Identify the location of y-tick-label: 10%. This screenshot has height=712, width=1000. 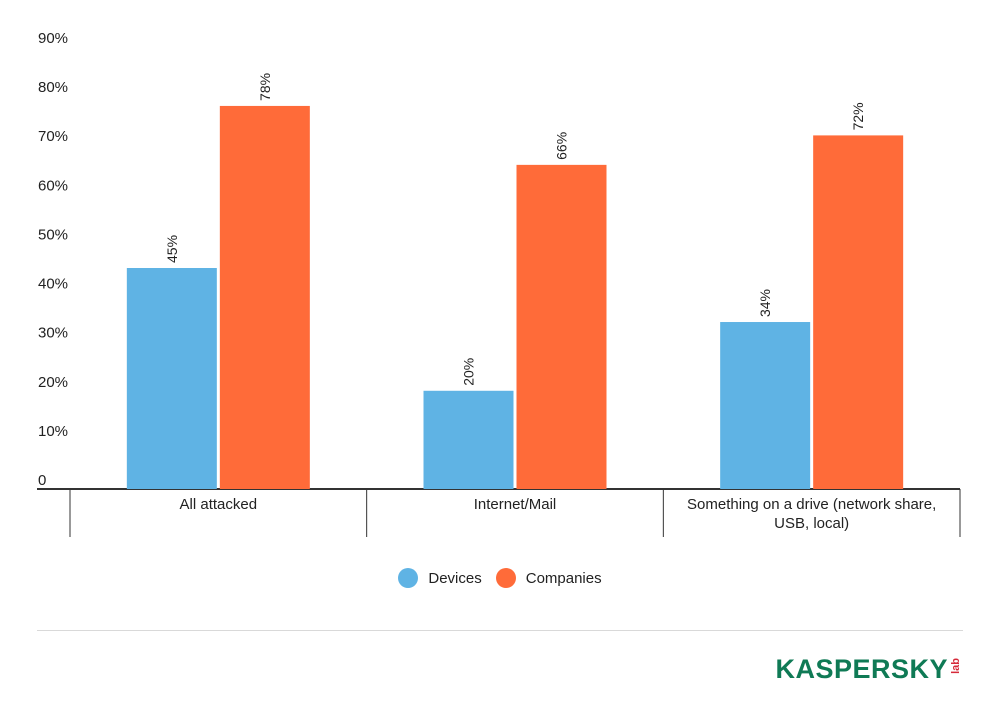
(53, 431).